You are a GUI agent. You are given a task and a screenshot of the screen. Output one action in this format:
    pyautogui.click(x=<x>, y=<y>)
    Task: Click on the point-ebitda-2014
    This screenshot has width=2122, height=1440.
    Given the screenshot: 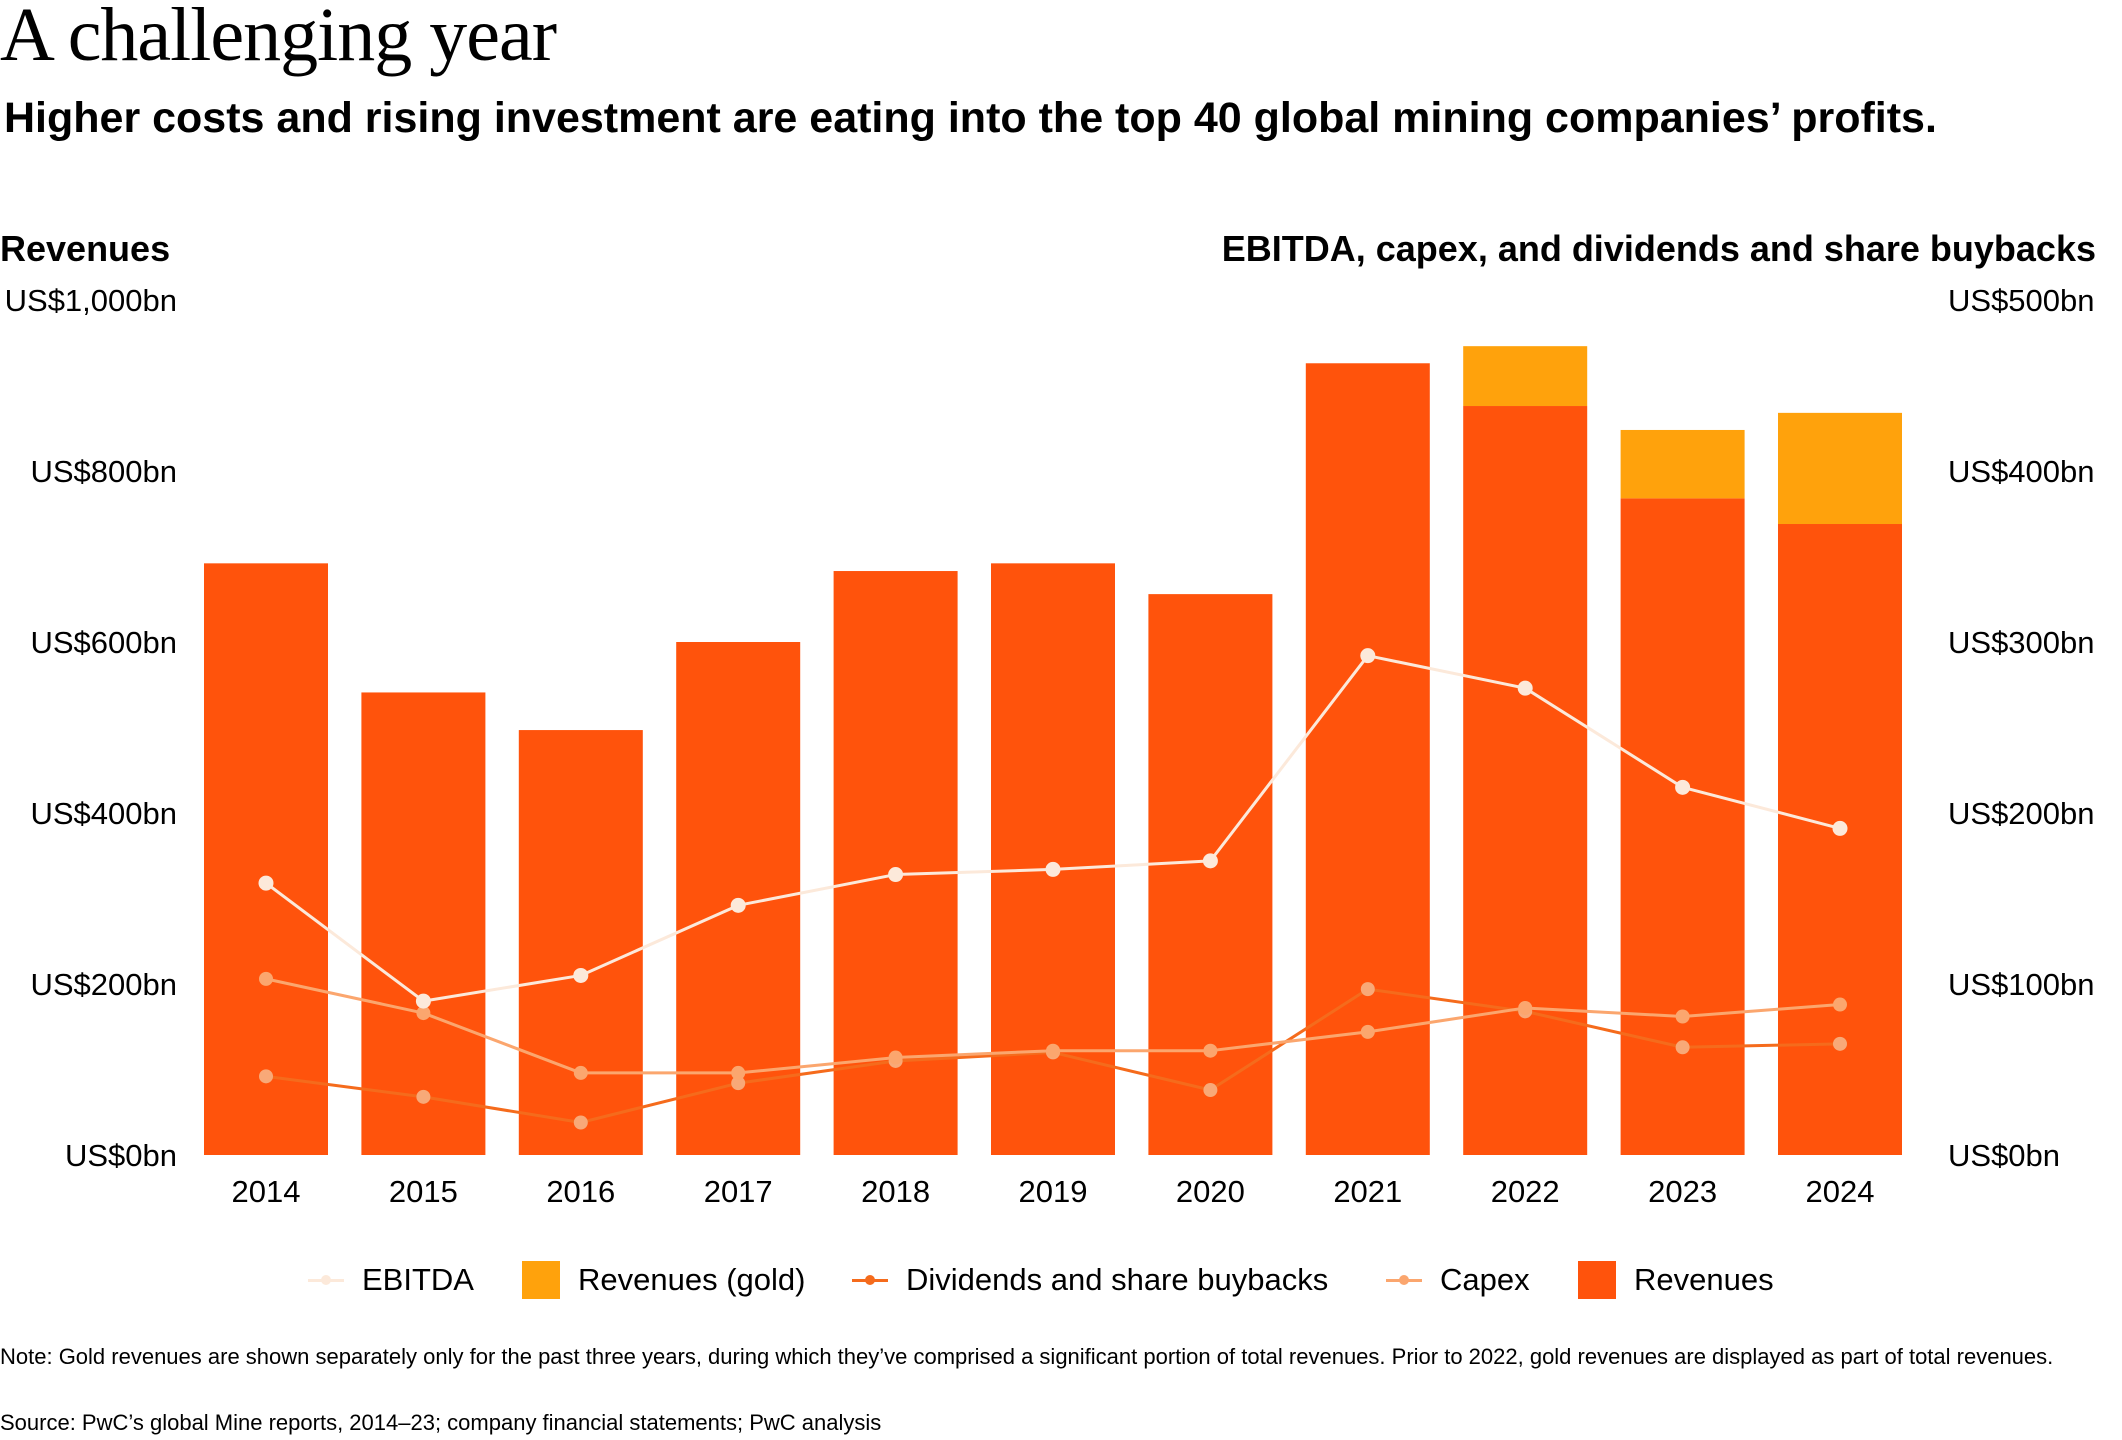 What is the action you would take?
    pyautogui.click(x=266, y=883)
    